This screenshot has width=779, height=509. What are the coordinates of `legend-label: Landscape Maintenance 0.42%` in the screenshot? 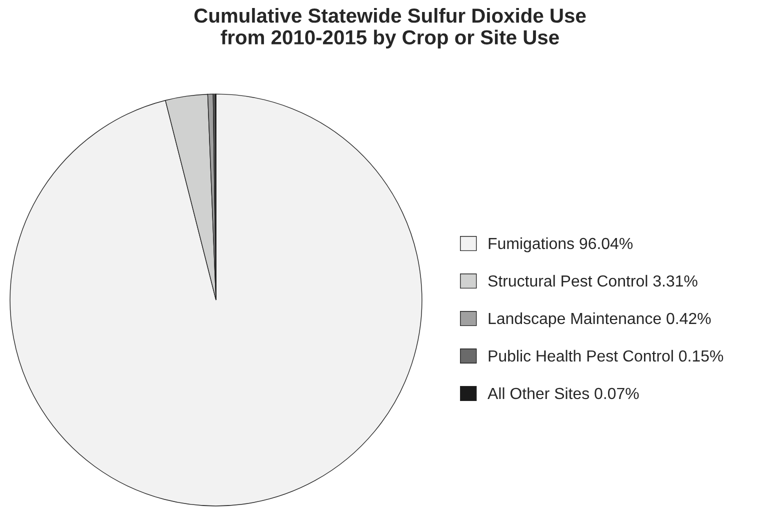 It's located at (599, 320).